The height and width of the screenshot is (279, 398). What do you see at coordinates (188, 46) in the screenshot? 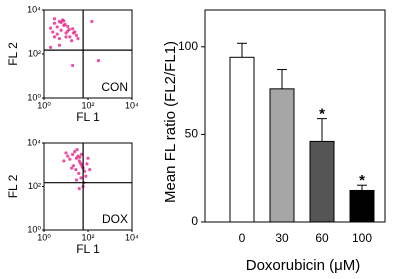
I see `y-tick-label: 100` at bounding box center [188, 46].